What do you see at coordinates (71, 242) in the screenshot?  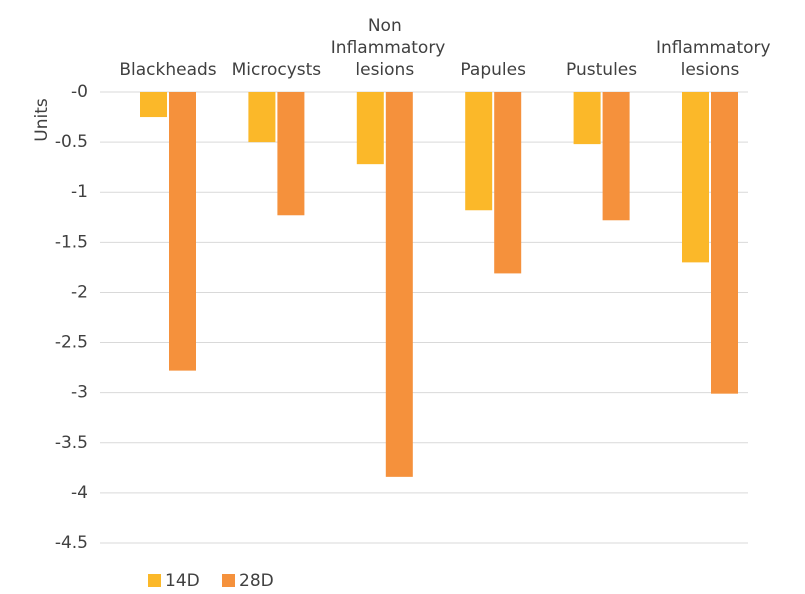 I see `y-tick-label: -1.5` at bounding box center [71, 242].